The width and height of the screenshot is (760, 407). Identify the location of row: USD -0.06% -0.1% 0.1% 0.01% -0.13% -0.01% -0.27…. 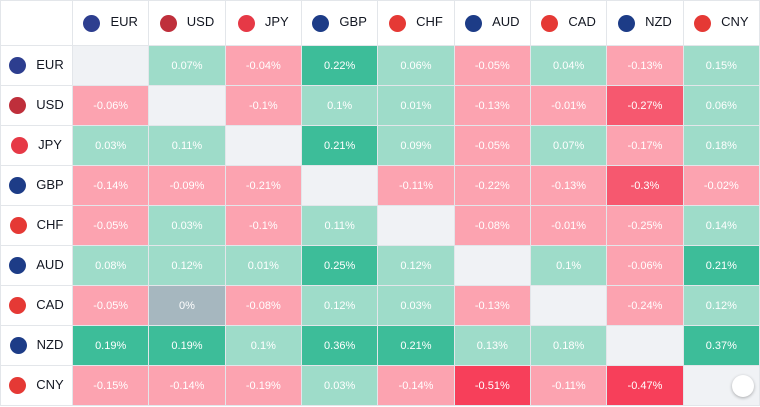
(380, 105).